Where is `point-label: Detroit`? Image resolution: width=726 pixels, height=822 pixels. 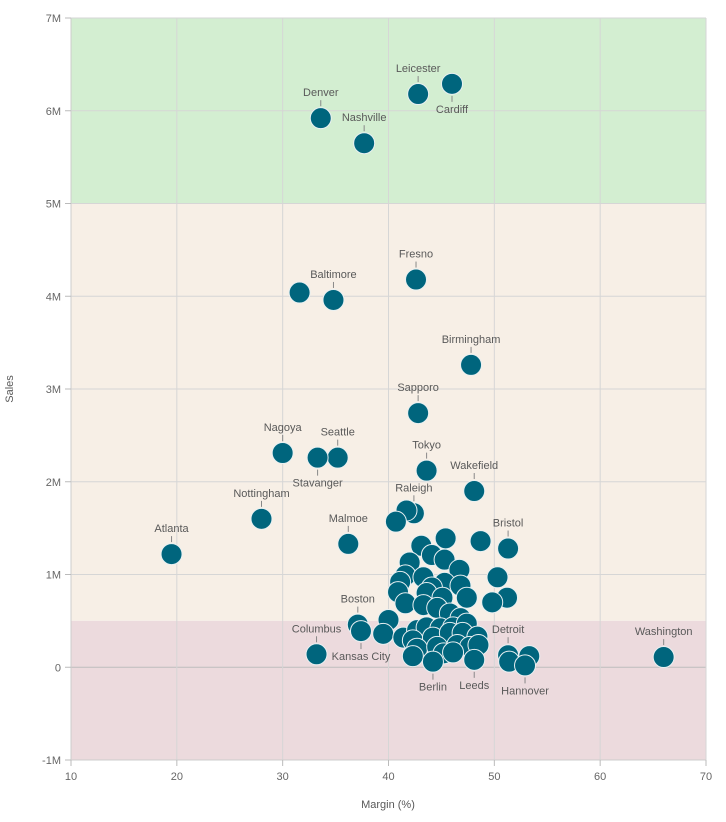
point-label: Detroit is located at coordinates (508, 630).